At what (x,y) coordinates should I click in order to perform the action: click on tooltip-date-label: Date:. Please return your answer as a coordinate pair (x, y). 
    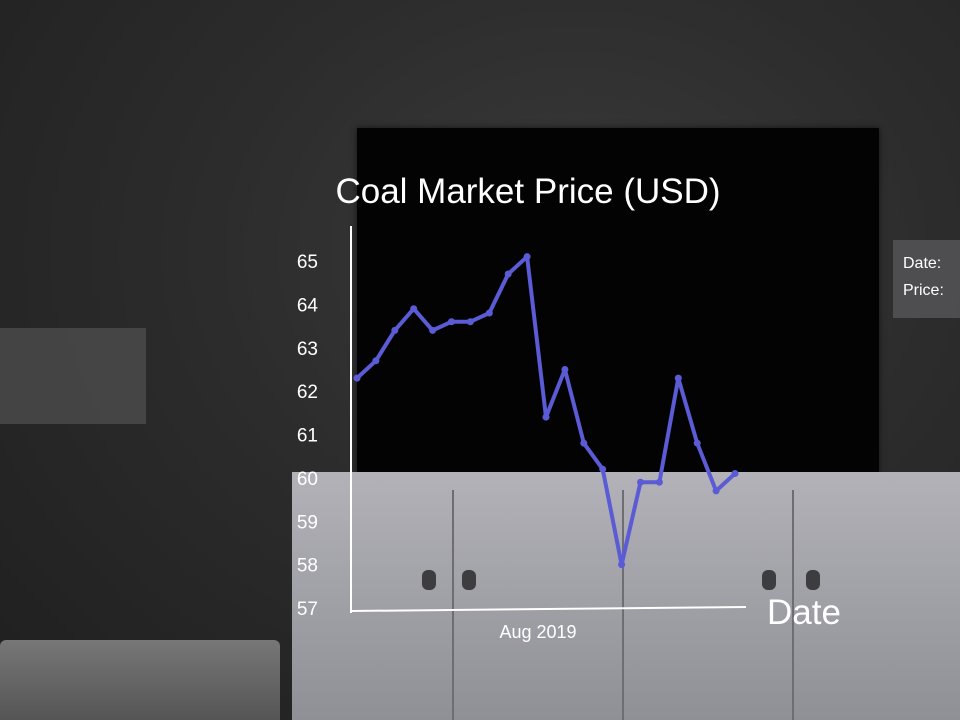
    Looking at the image, I should click on (922, 263).